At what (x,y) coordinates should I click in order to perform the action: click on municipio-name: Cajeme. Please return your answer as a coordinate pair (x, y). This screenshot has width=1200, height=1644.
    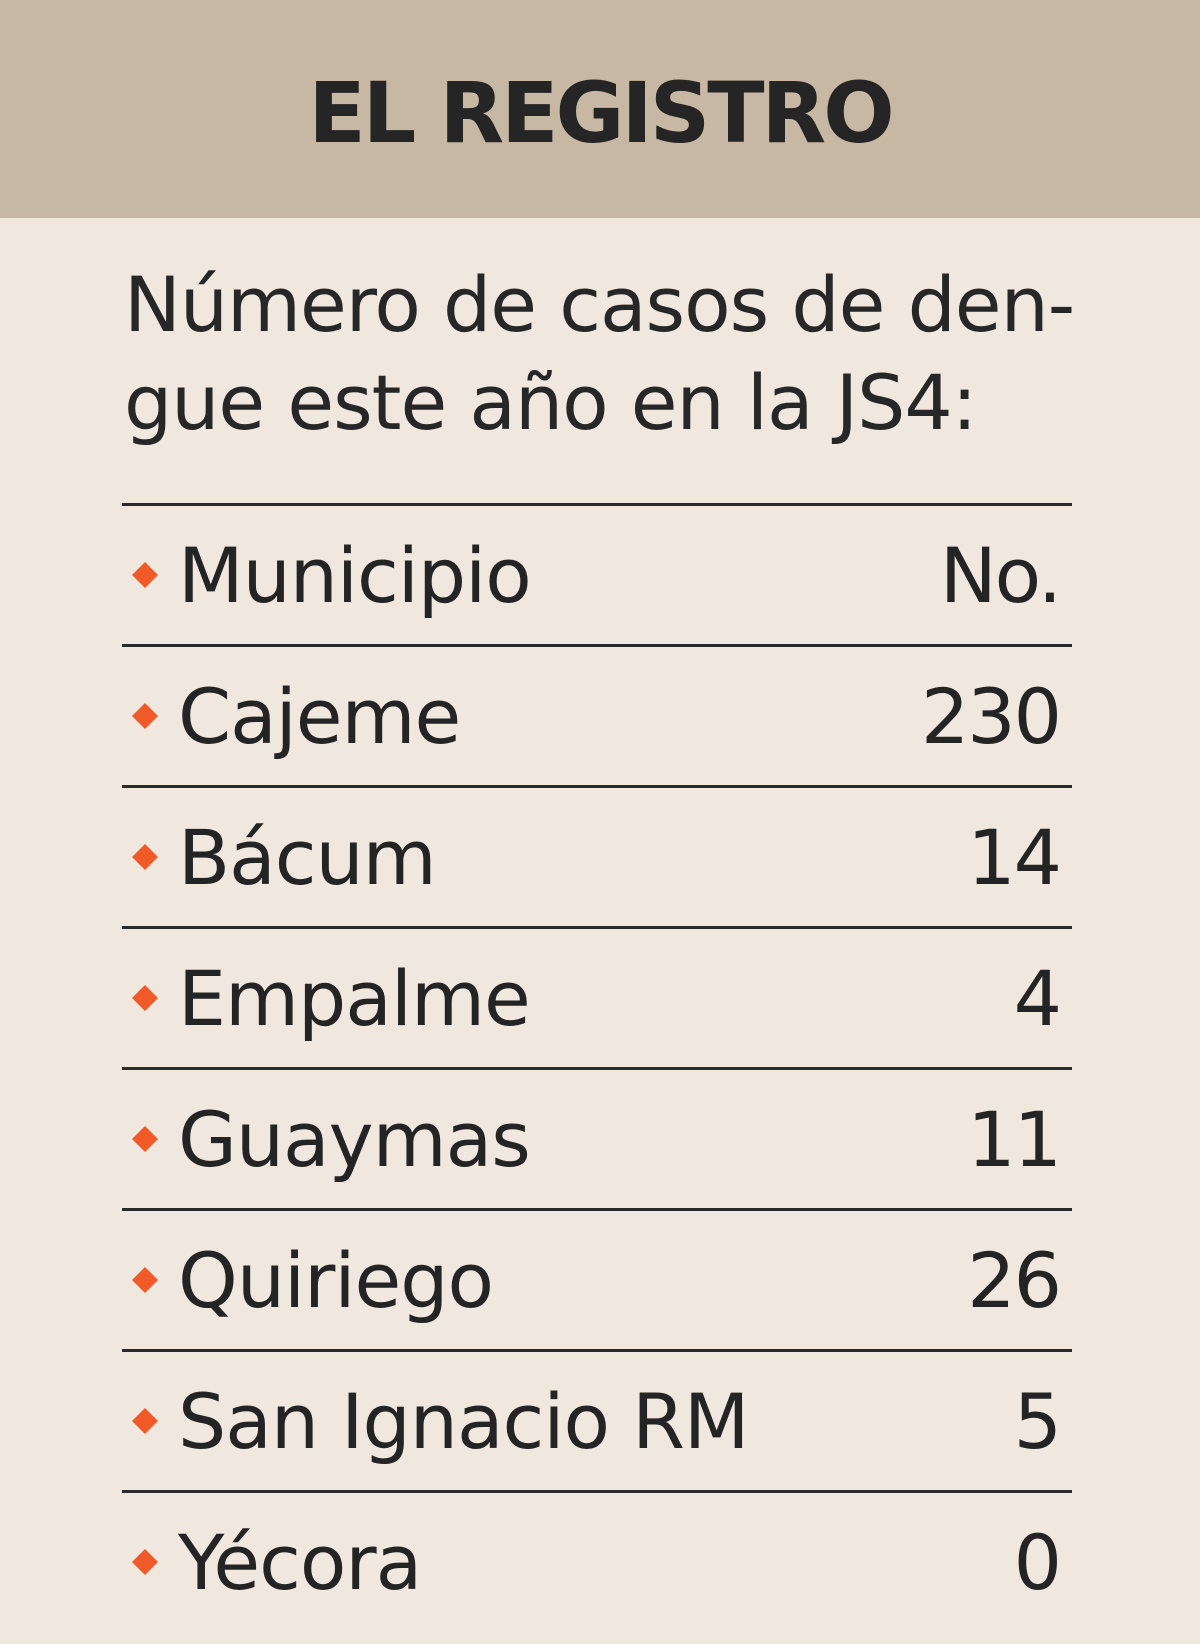
    Looking at the image, I should click on (319, 716).